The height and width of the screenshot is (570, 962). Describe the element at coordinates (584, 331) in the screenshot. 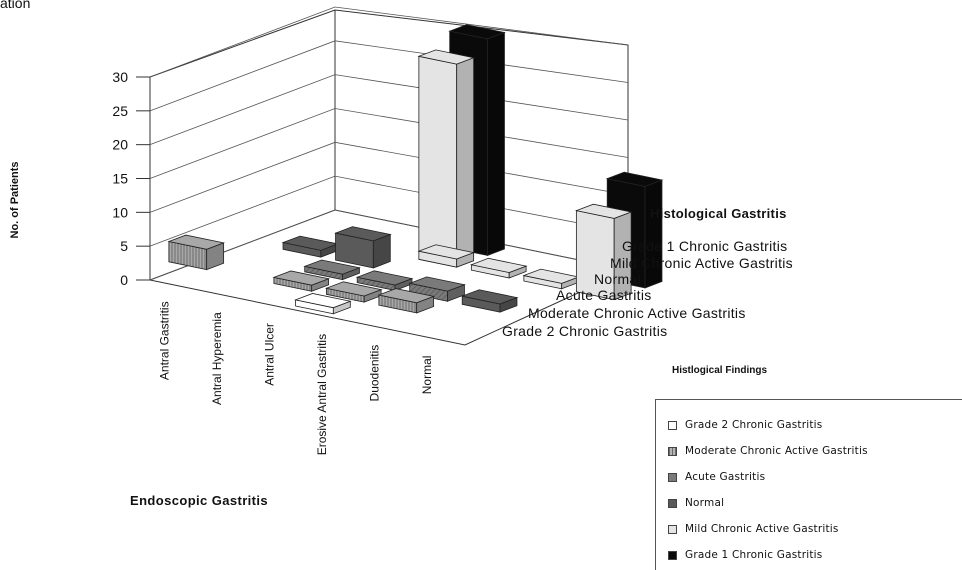

I see `depth-tick-label: Grade 2 Chronic Gastritis` at that location.